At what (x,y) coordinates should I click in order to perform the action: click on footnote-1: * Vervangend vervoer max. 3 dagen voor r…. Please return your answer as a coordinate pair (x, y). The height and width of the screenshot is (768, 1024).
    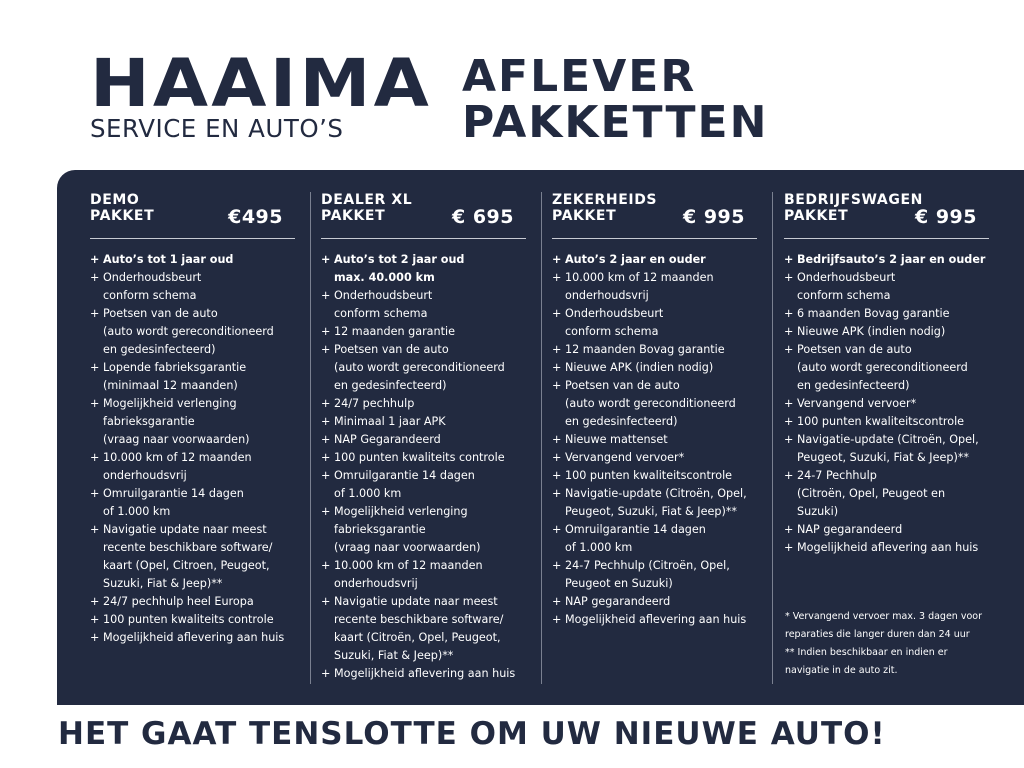
    Looking at the image, I should click on (883, 625).